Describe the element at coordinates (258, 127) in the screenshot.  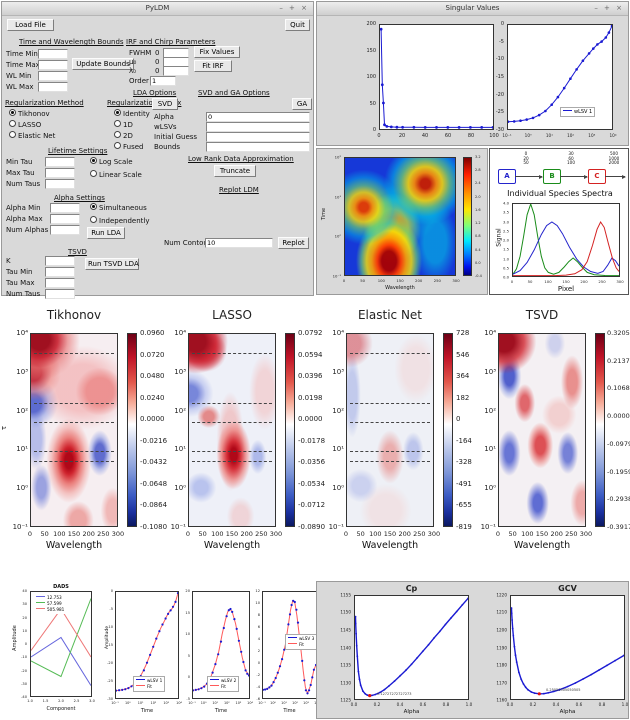
I see `wlsvs-field` at that location.